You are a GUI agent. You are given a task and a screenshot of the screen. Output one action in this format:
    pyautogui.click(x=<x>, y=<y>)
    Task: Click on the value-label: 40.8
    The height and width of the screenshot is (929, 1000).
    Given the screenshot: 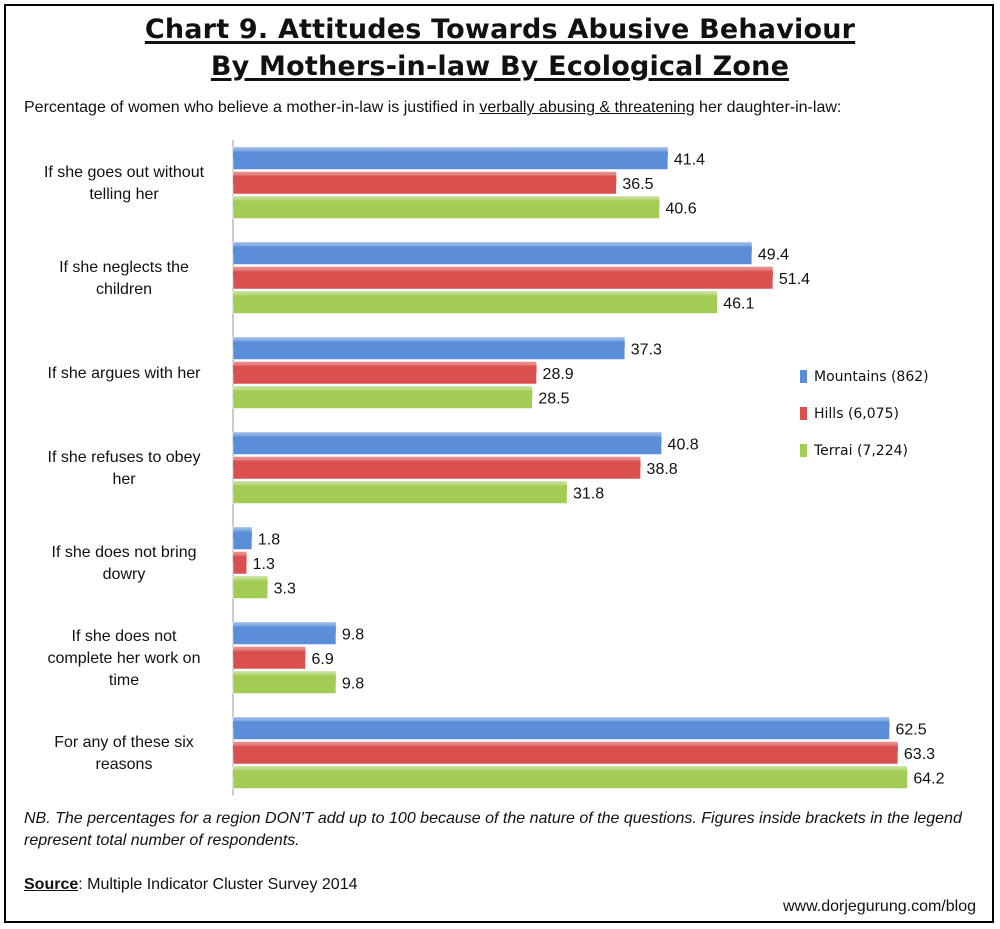 What is the action you would take?
    pyautogui.click(x=683, y=444)
    